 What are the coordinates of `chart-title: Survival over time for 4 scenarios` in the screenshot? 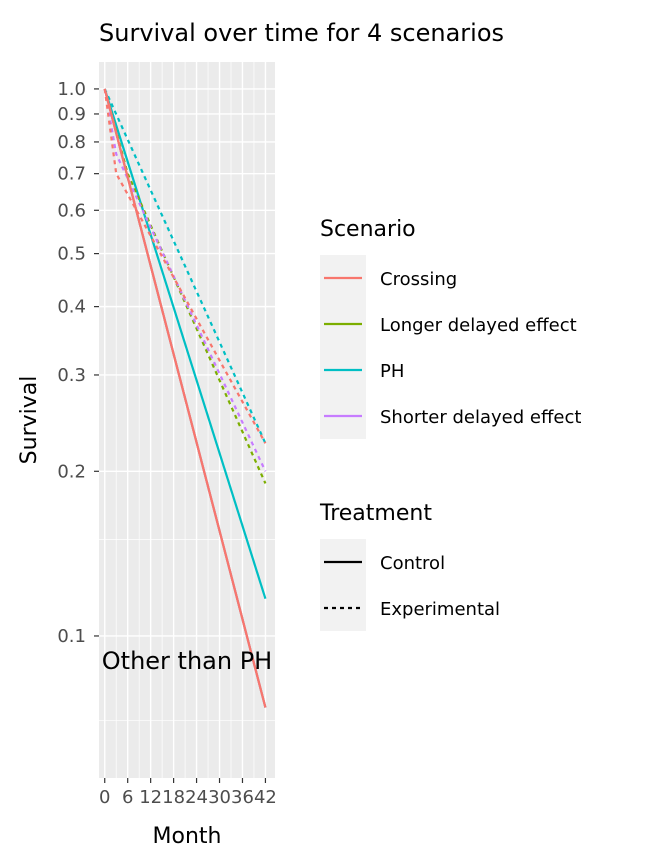 It's located at (301, 33).